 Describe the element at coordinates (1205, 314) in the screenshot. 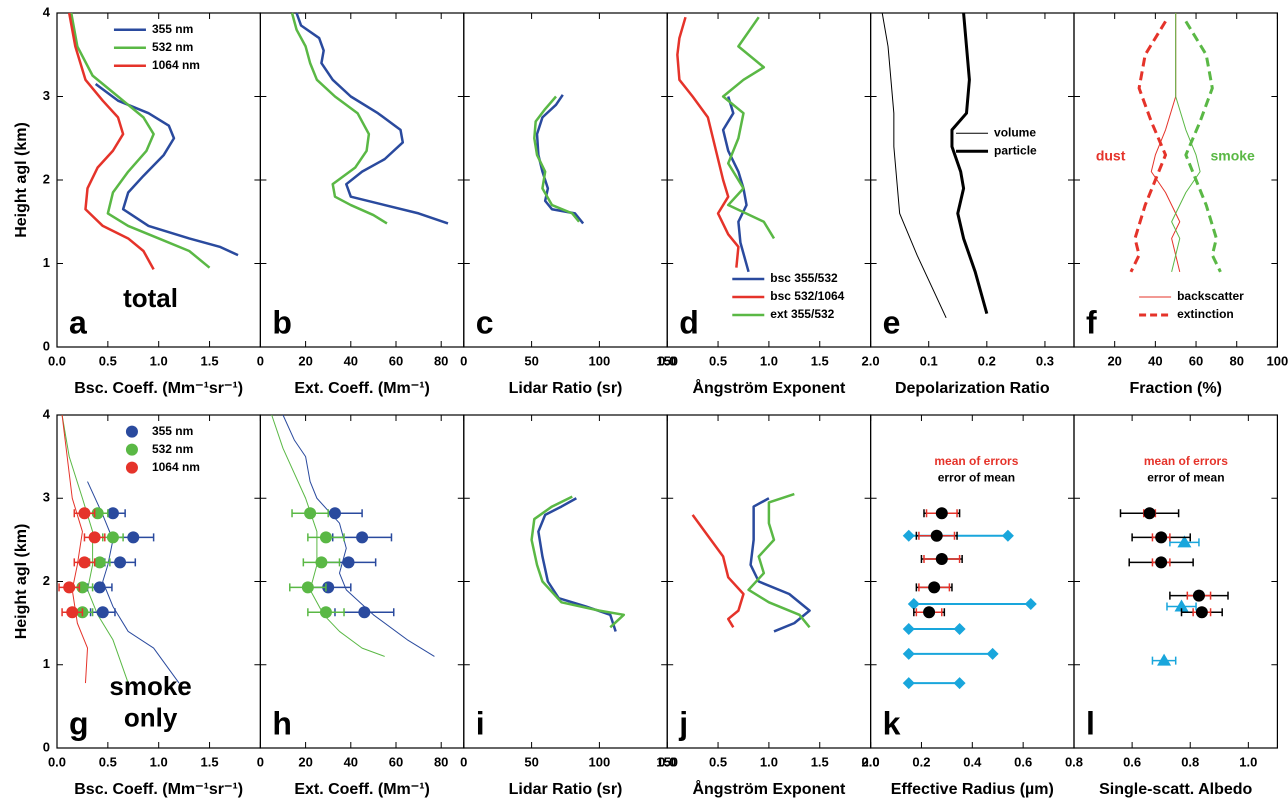

I see `legend-label: extinction` at that location.